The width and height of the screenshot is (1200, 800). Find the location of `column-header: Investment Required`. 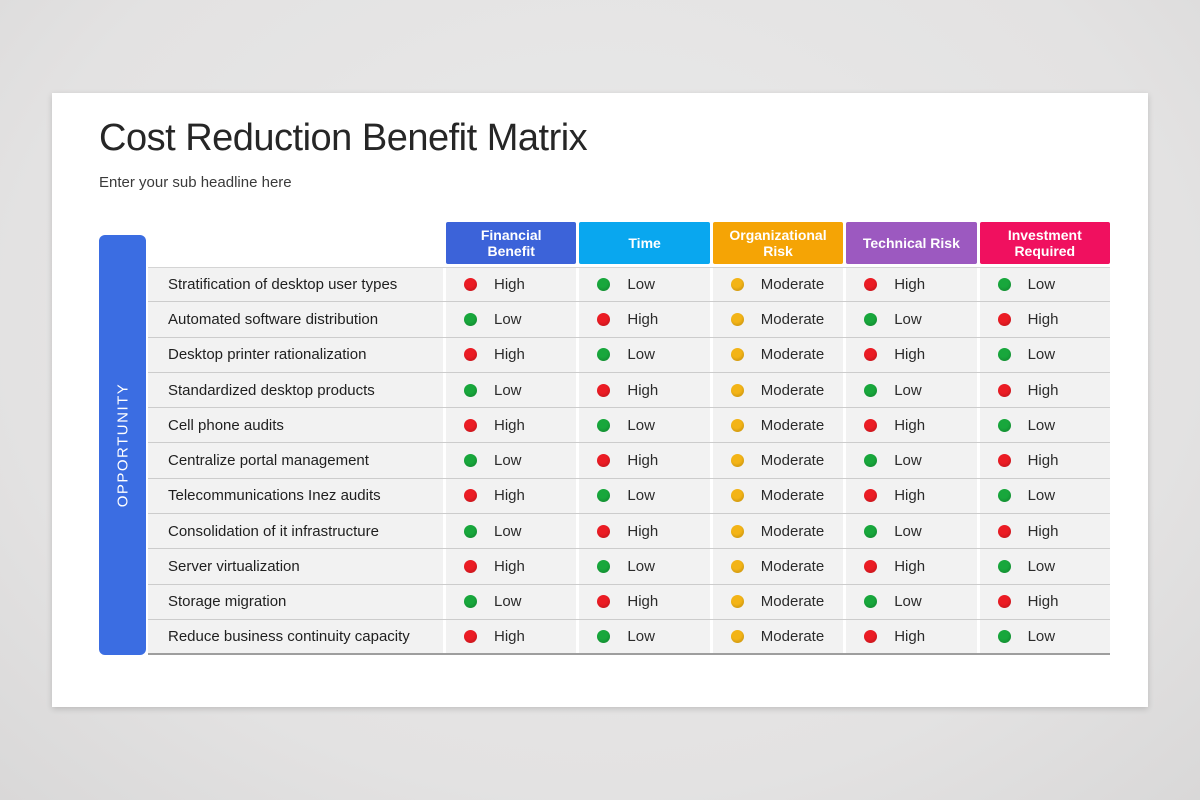

column-header: Investment Required is located at coordinates (1044, 243).